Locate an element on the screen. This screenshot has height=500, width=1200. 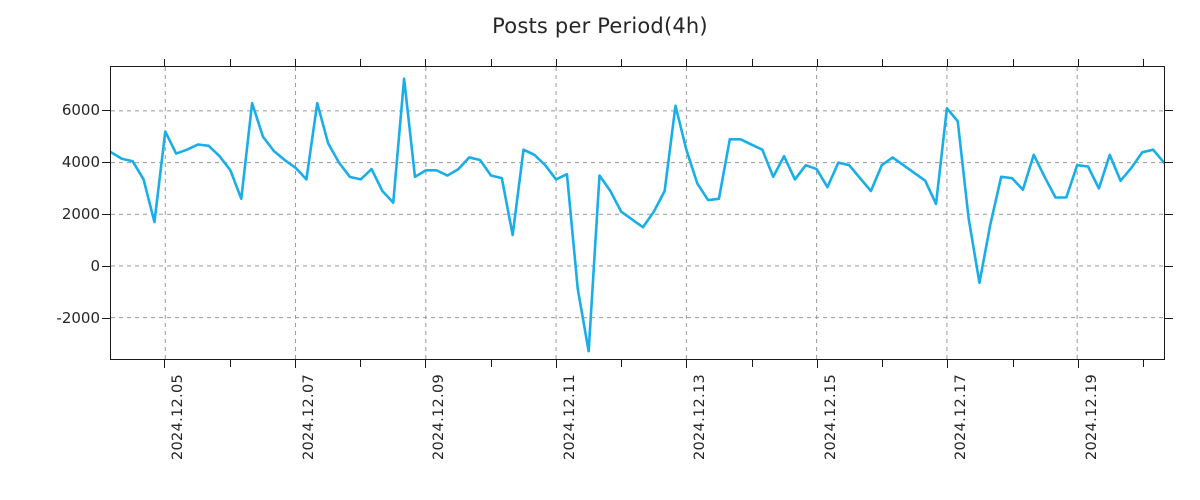
y-axis-tick-label: -2000 is located at coordinates (78, 318).